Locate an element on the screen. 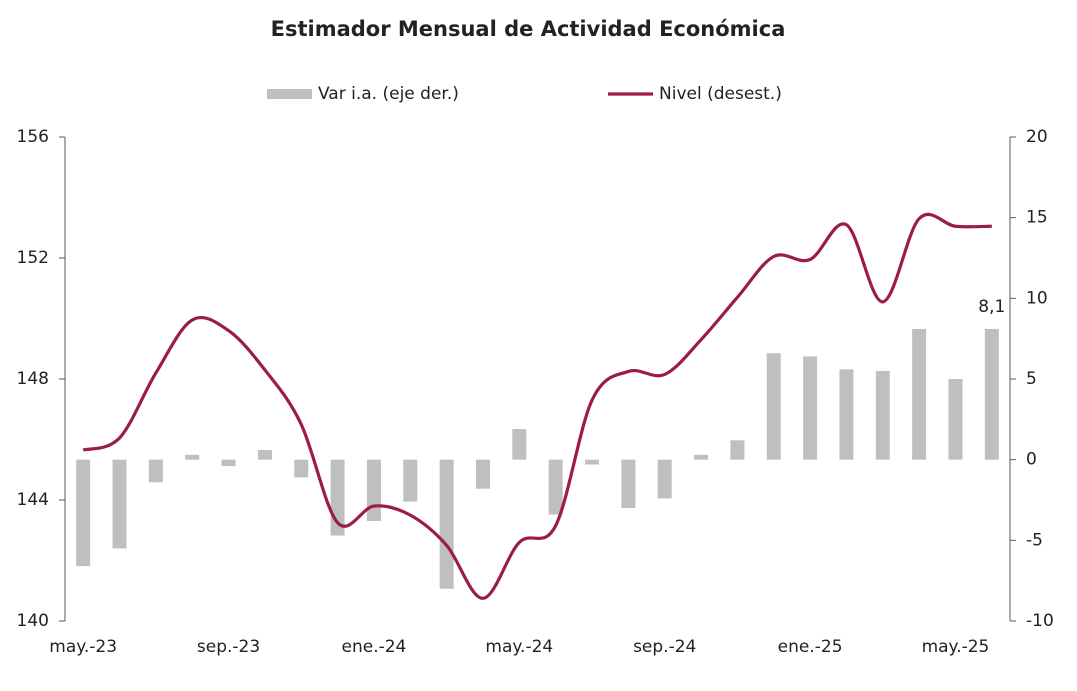  y2-tick-label: 5 is located at coordinates (1031, 379).